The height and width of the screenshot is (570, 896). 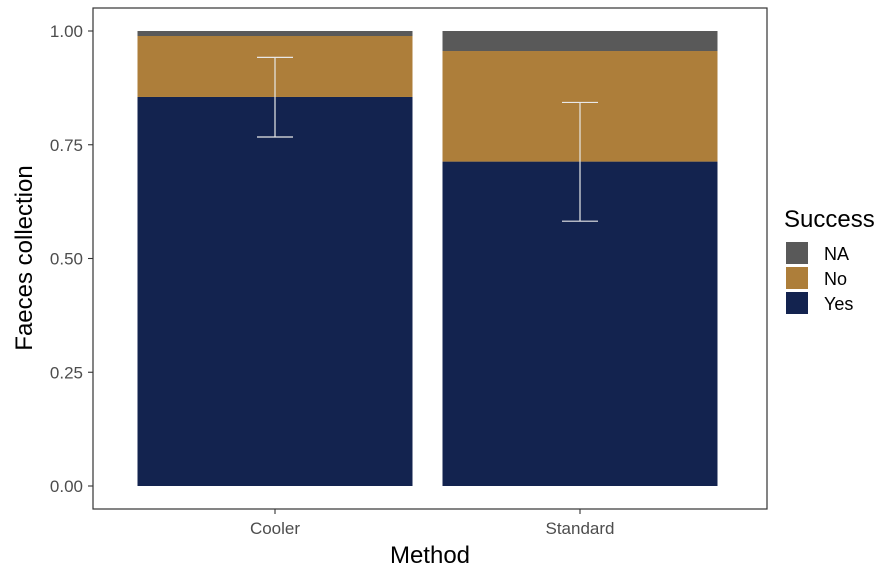 I want to click on error-bar-standard, so click(x=580, y=161).